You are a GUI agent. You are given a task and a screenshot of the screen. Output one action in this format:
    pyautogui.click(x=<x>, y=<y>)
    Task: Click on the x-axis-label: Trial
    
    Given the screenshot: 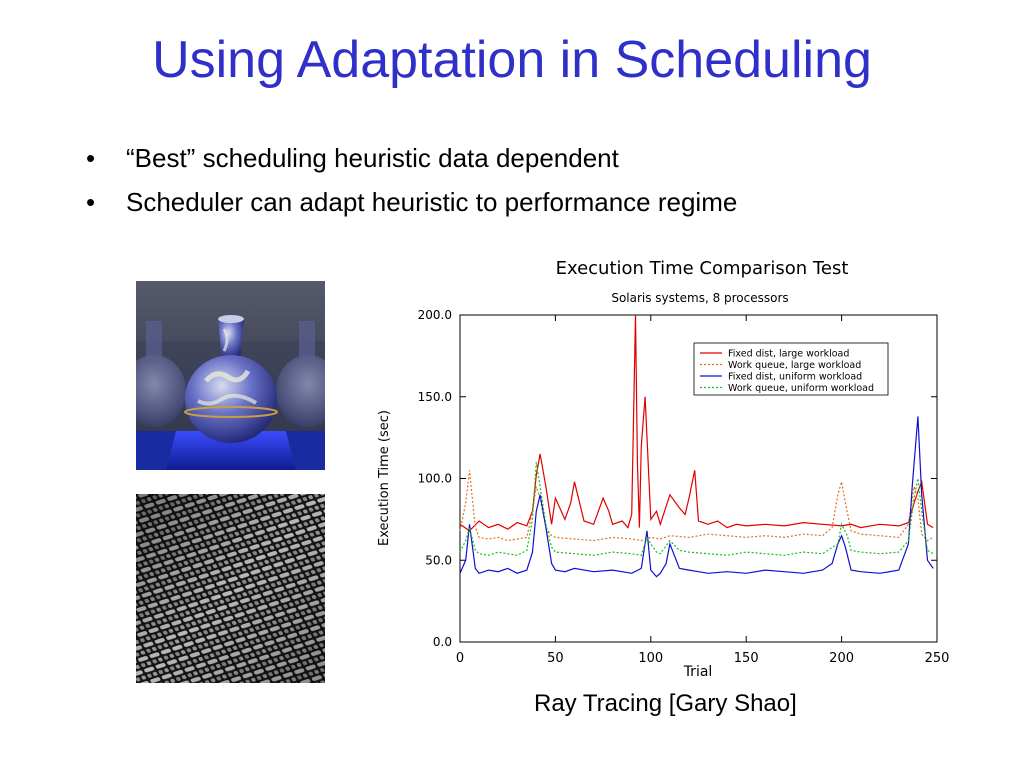 What is the action you would take?
    pyautogui.click(x=698, y=672)
    